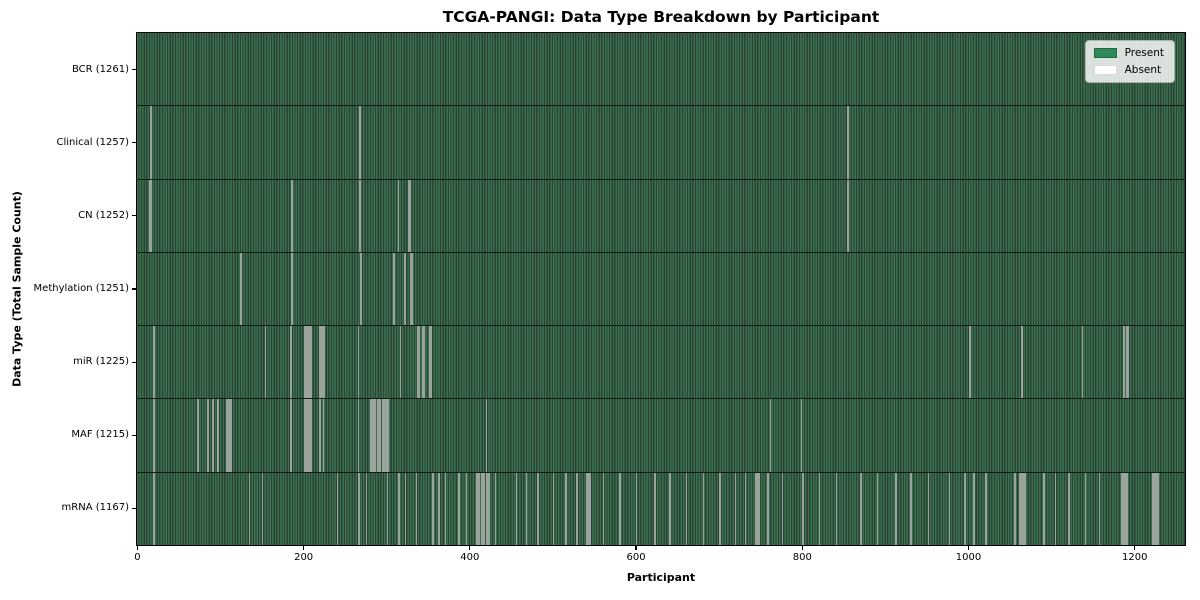 The image size is (1200, 600). I want to click on x-tick-label: 0, so click(137, 557).